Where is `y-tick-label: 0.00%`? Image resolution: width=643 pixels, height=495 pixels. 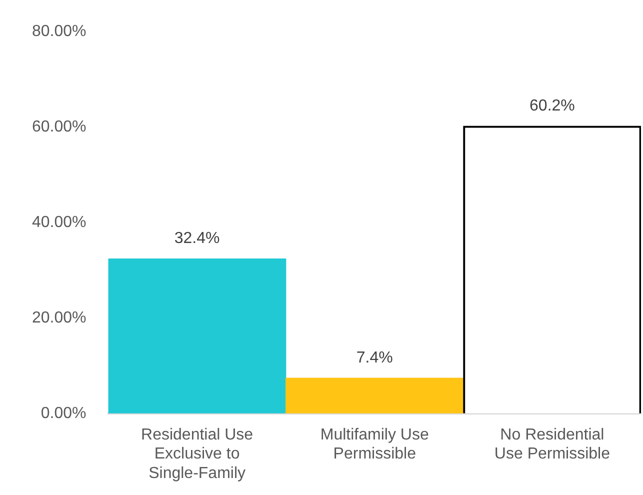
y-tick-label: 0.00% is located at coordinates (63, 413).